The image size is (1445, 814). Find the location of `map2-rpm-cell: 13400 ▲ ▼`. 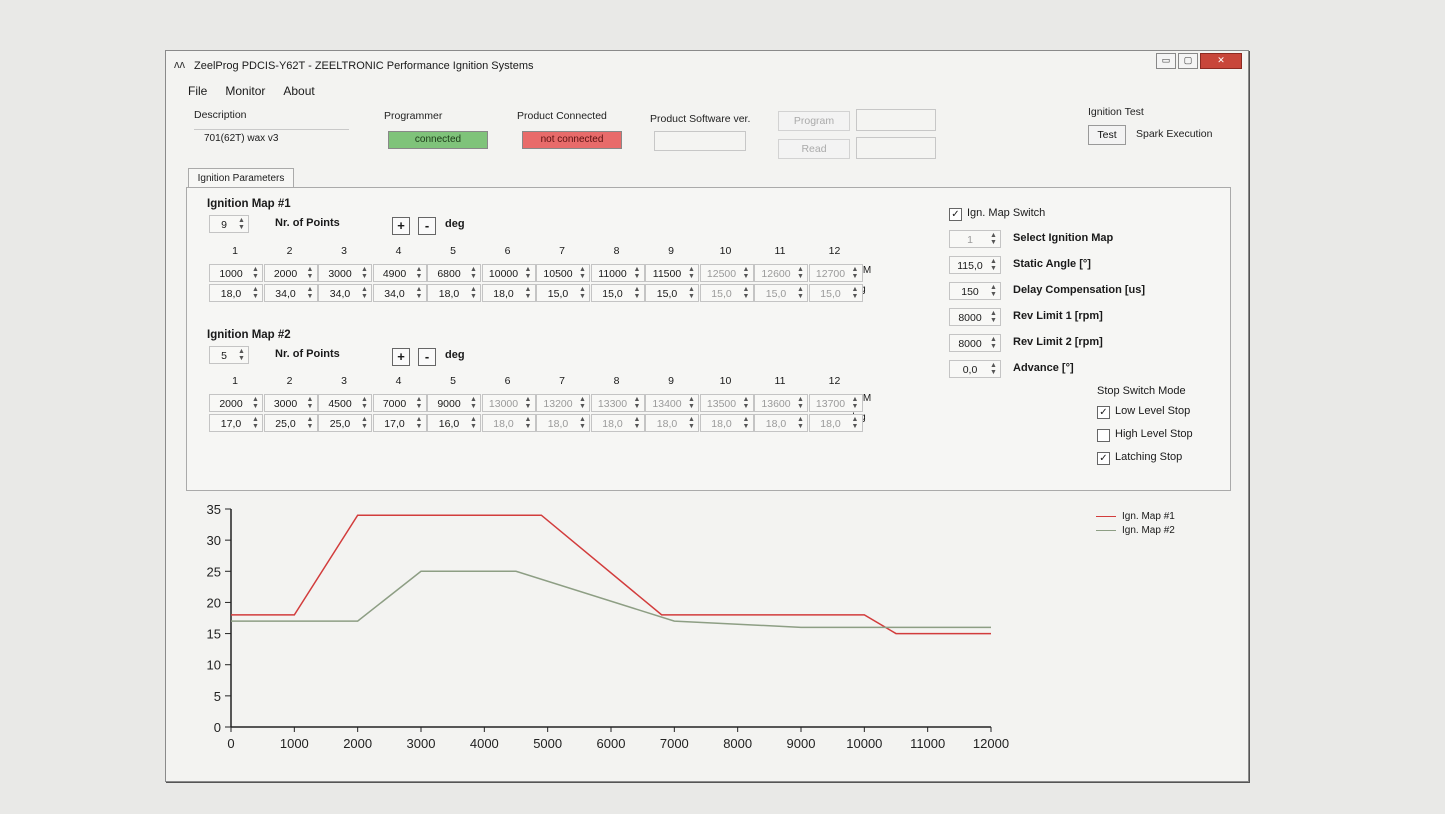

map2-rpm-cell: 13400 ▲ ▼ is located at coordinates (672, 403).